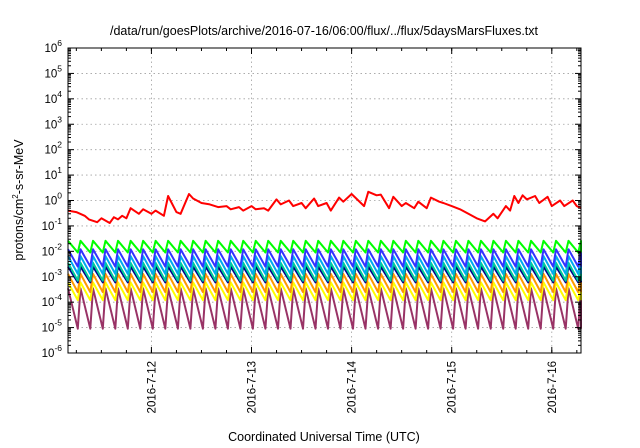 This screenshot has height=448, width=640. I want to click on y-tick-label: 10⁵, so click(53, 71).